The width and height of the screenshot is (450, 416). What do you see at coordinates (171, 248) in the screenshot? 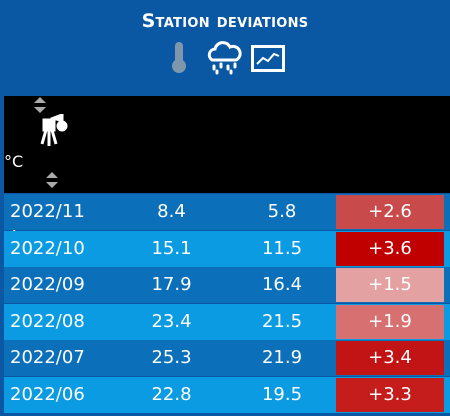
I see `value-cell: 15.1` at bounding box center [171, 248].